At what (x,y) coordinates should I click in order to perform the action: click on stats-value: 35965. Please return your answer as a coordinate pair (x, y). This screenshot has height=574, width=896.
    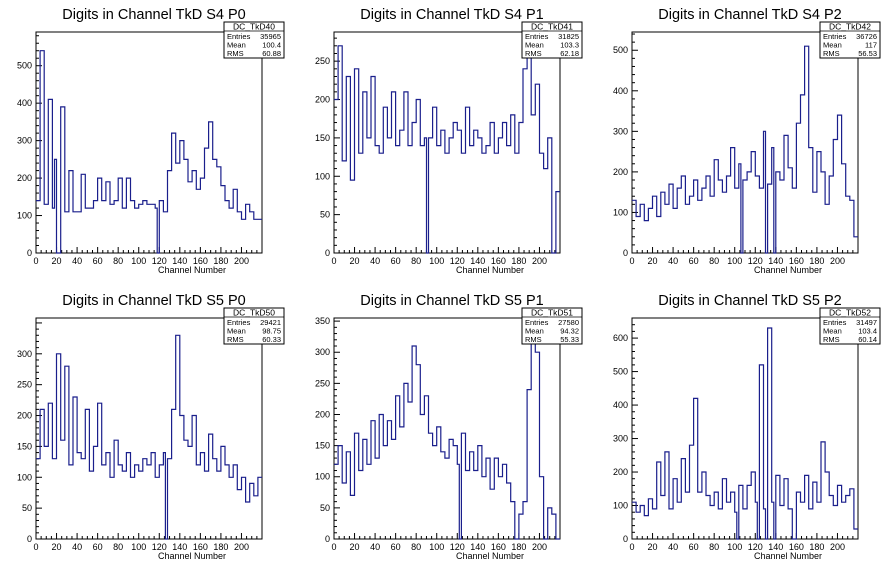
    Looking at the image, I should click on (270, 36).